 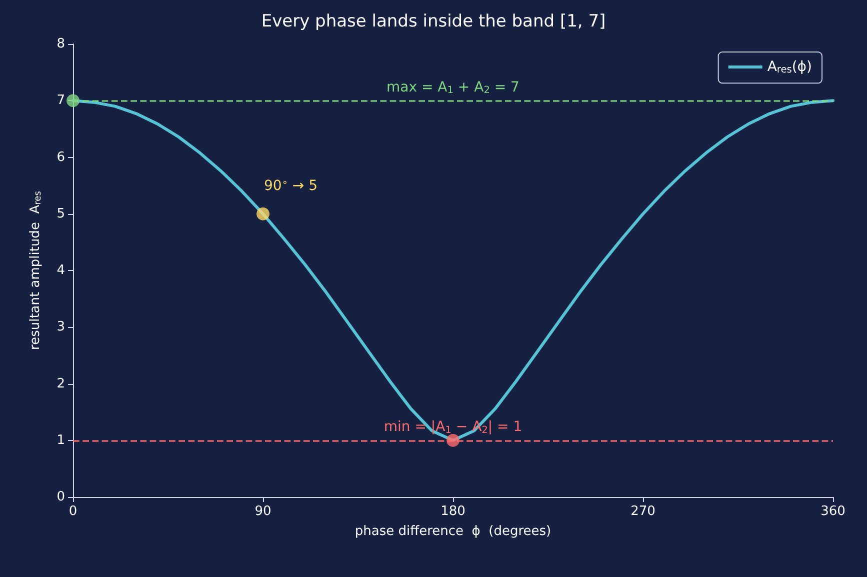 What do you see at coordinates (60, 44) in the screenshot?
I see `y-tick-label: 8` at bounding box center [60, 44].